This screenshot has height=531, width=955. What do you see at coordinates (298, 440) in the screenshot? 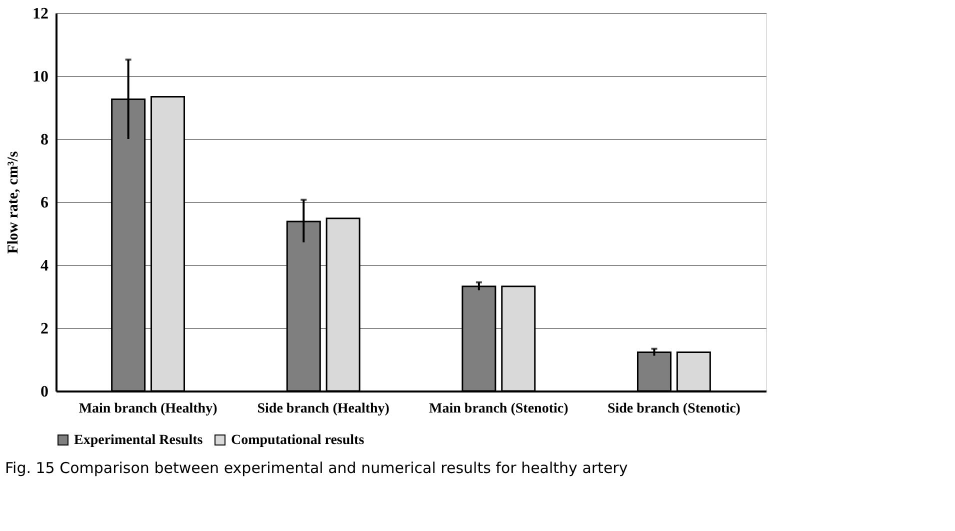
I see `legend-label: Computational results` at bounding box center [298, 440].